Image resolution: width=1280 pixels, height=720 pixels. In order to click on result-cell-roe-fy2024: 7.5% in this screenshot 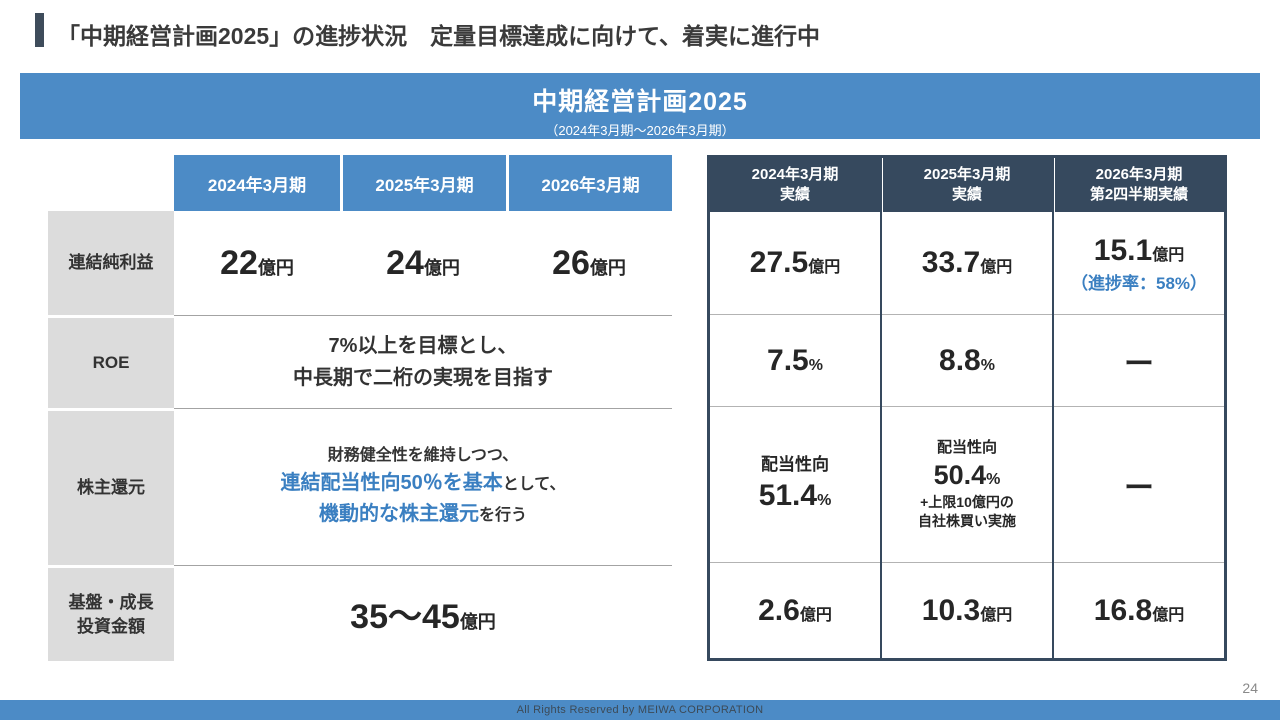, I will do `click(795, 360)`.